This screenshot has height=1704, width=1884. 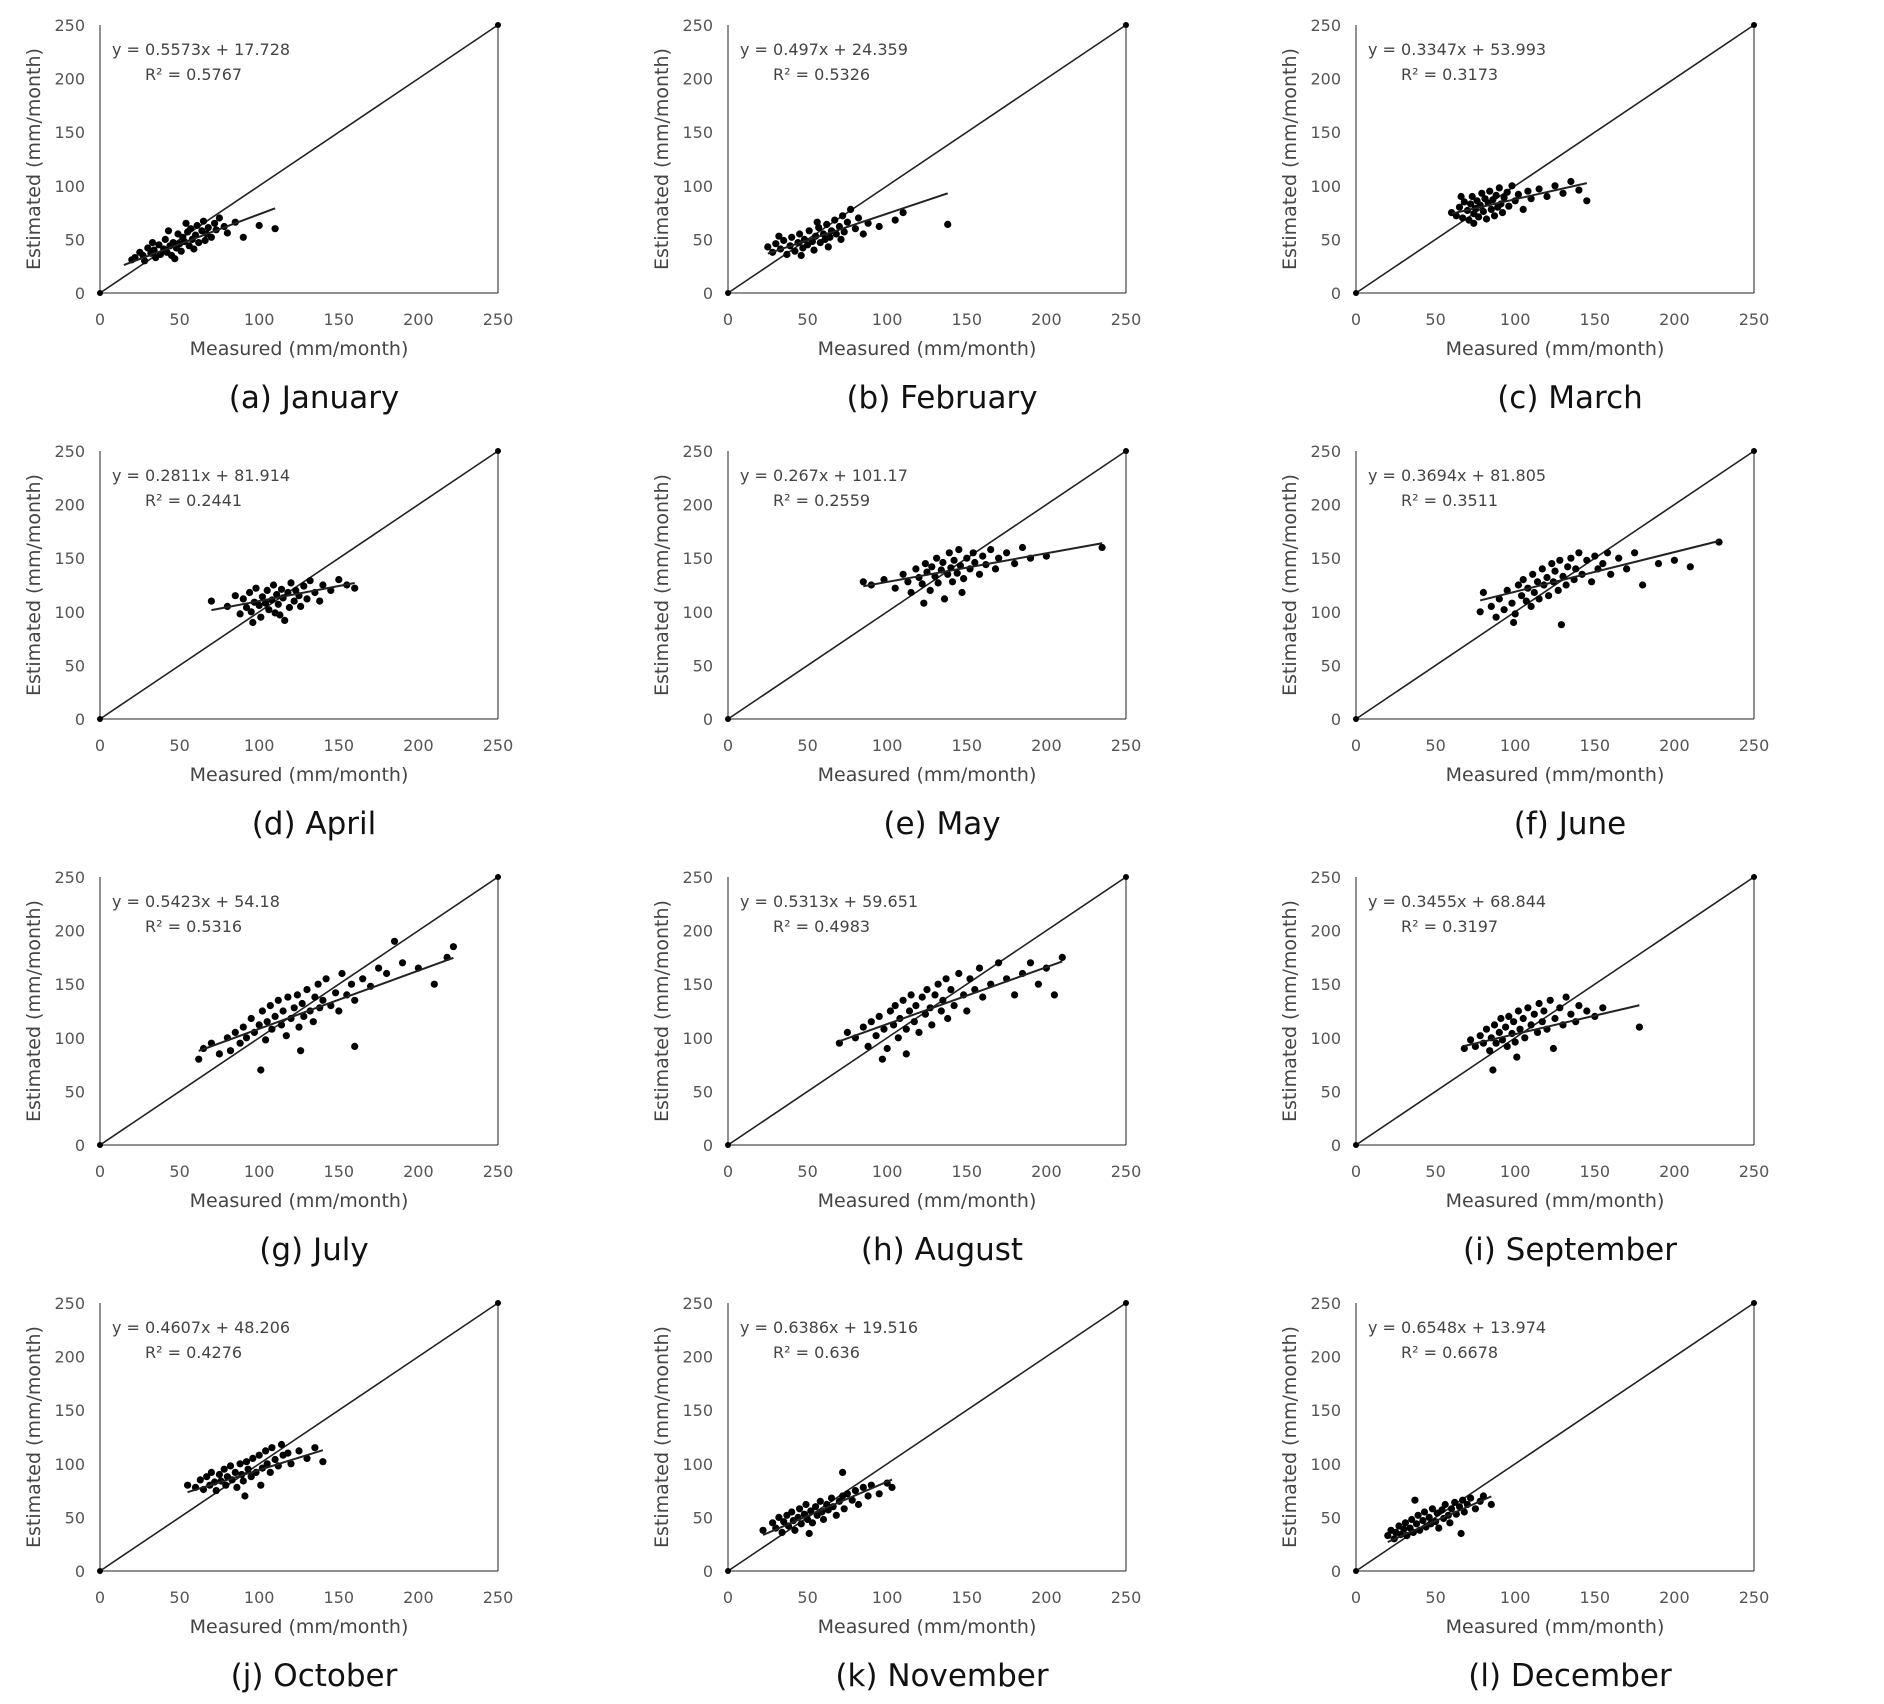 What do you see at coordinates (824, 49) in the screenshot?
I see `regression-equation: y = 0.497x + 24.359` at bounding box center [824, 49].